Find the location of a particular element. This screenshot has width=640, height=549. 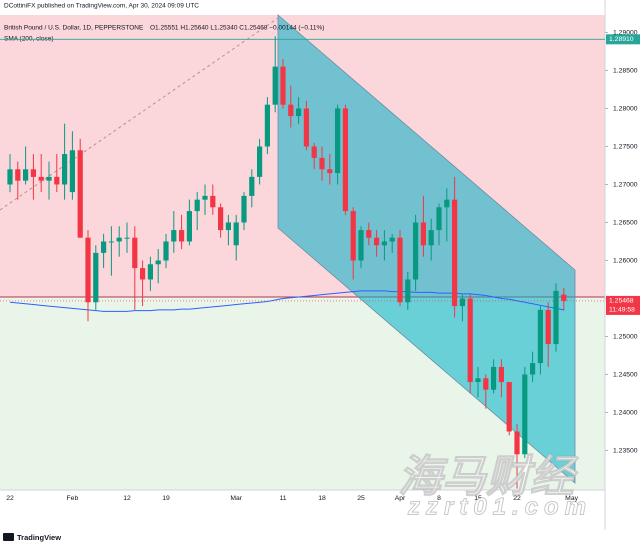

logo is located at coordinates (8, 537).